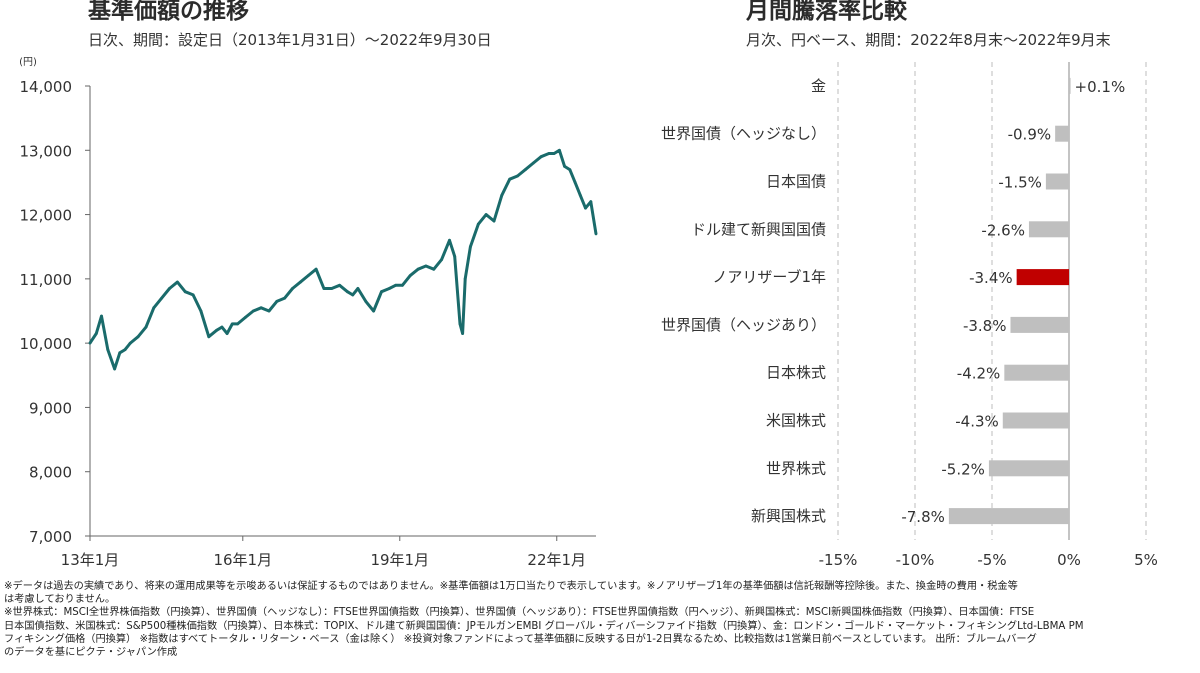  I want to click on category-label: 日本国債, so click(796, 182).